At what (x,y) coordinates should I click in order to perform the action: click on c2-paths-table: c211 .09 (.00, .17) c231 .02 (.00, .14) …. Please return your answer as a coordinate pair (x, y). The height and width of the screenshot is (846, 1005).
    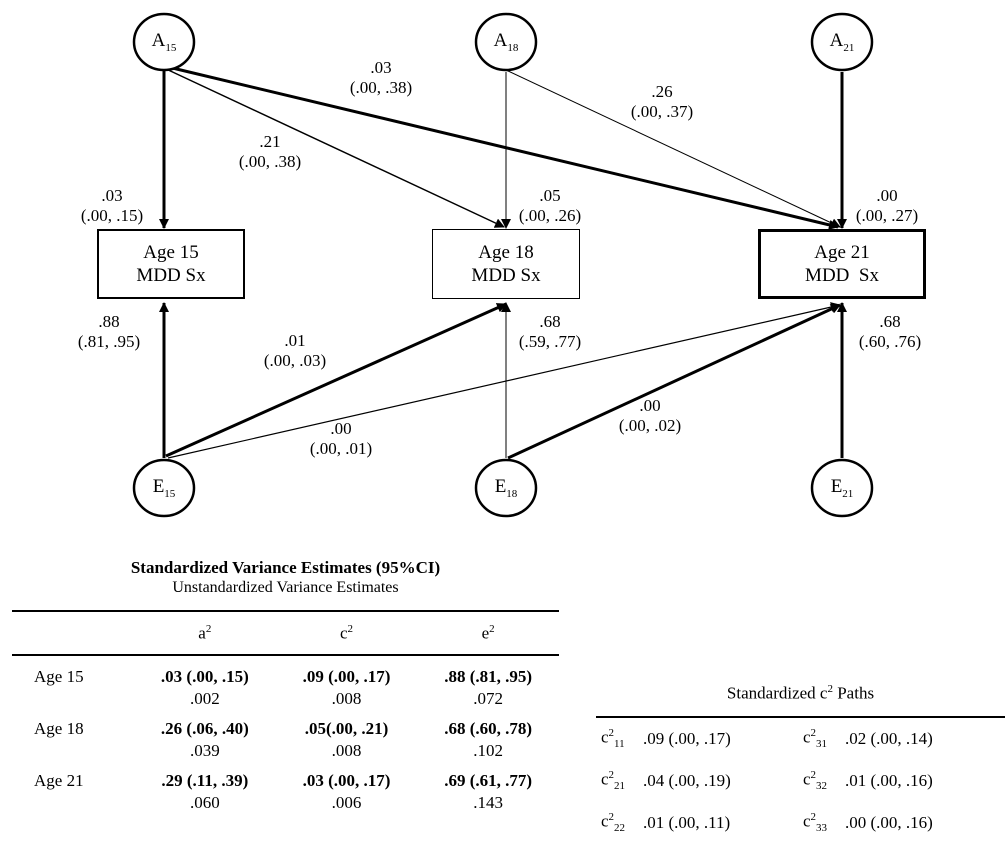
    Looking at the image, I should click on (800, 780).